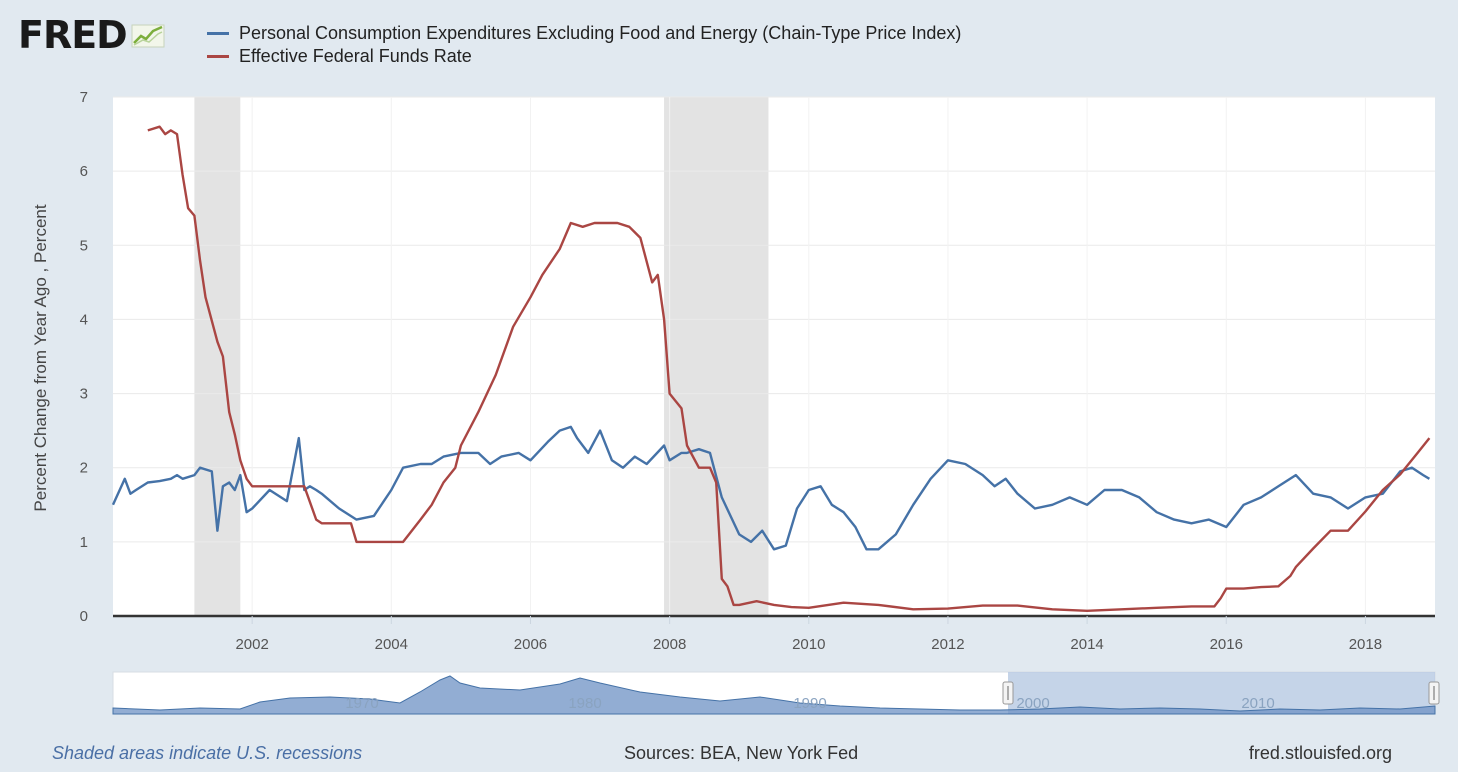 The image size is (1458, 772). I want to click on navigator-year-label: 1970, so click(361, 703).